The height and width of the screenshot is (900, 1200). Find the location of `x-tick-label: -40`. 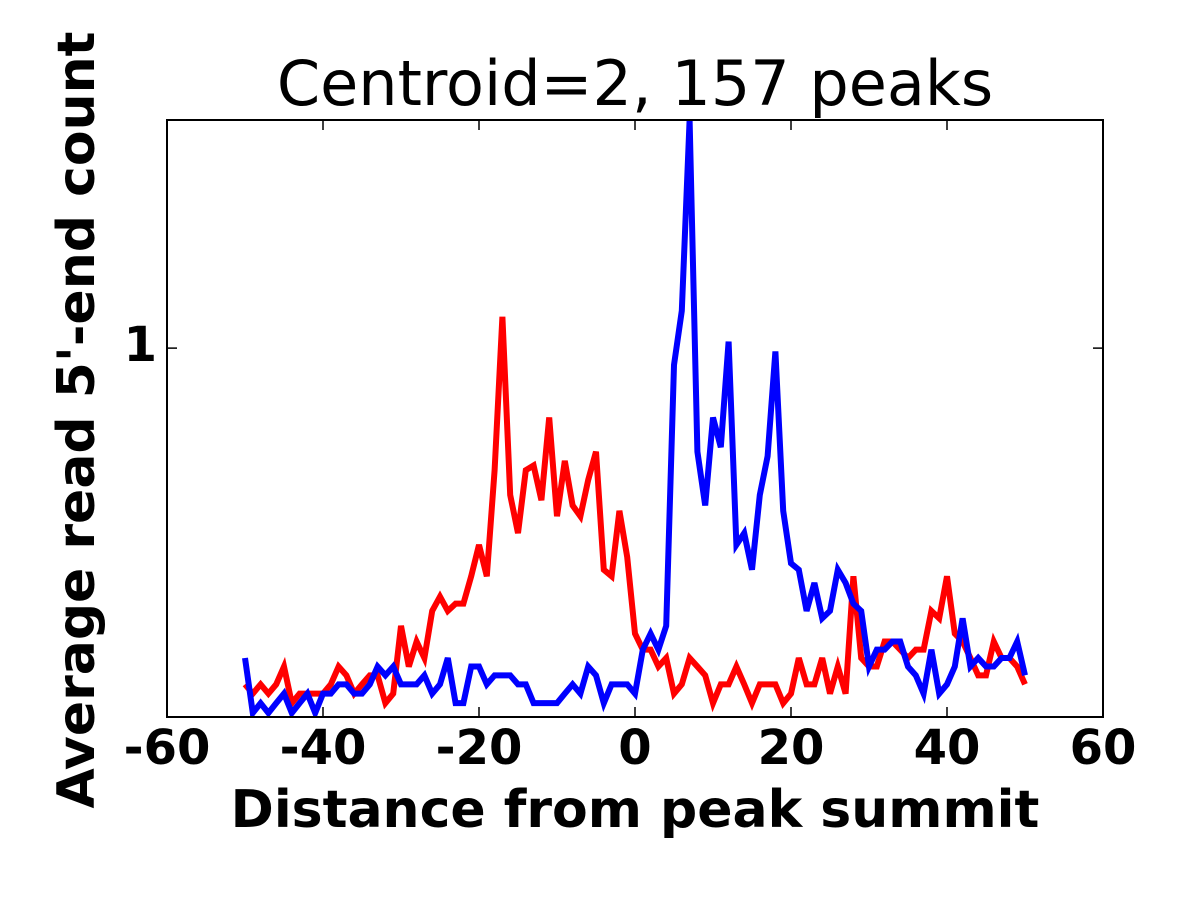

x-tick-label: -40 is located at coordinates (323, 748).